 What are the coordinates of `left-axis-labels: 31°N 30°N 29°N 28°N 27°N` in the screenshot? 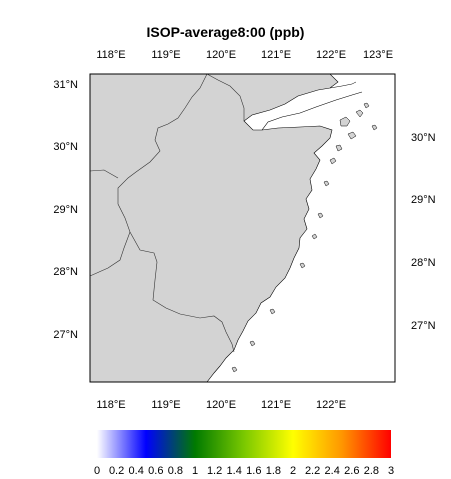 It's located at (65, 210).